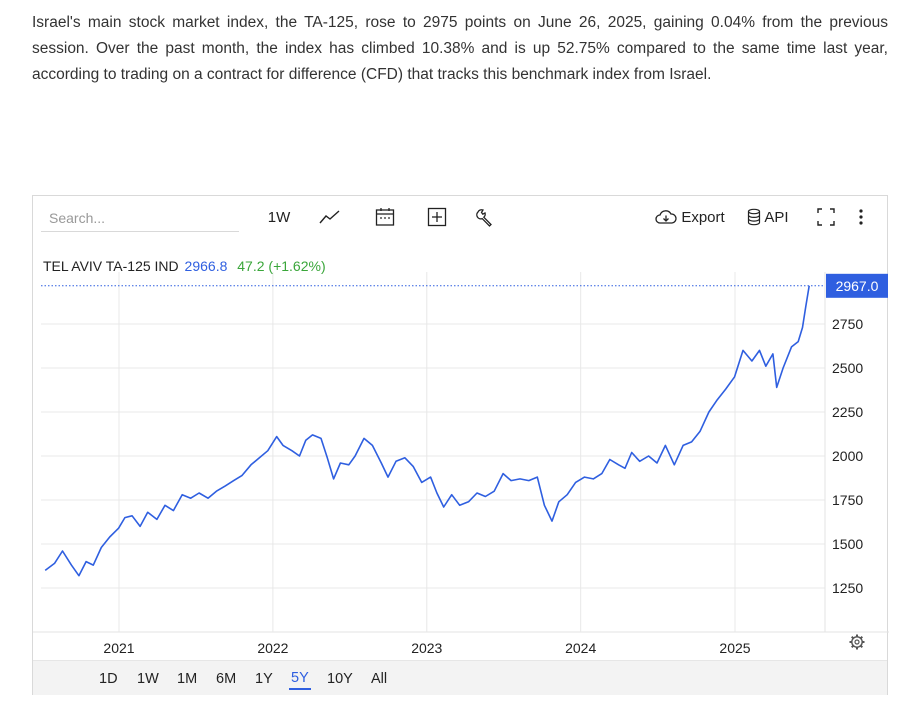  What do you see at coordinates (148, 679) in the screenshot?
I see `range-button-1w: 1W` at bounding box center [148, 679].